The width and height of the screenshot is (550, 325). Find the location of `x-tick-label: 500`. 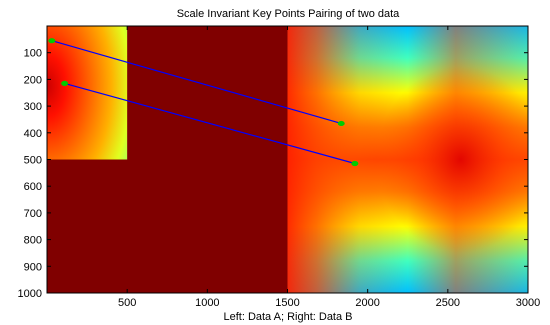

x-tick-label: 500 is located at coordinates (127, 303).